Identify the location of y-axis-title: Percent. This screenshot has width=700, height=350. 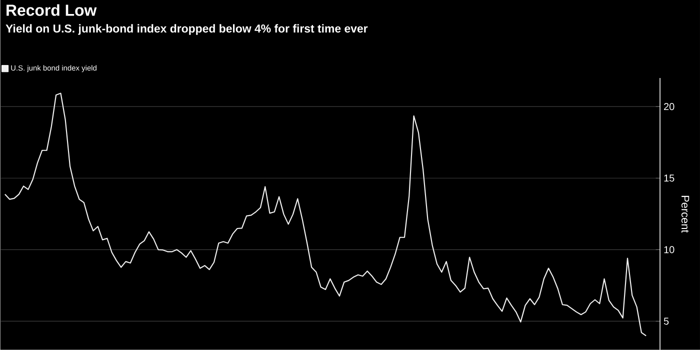
(685, 214).